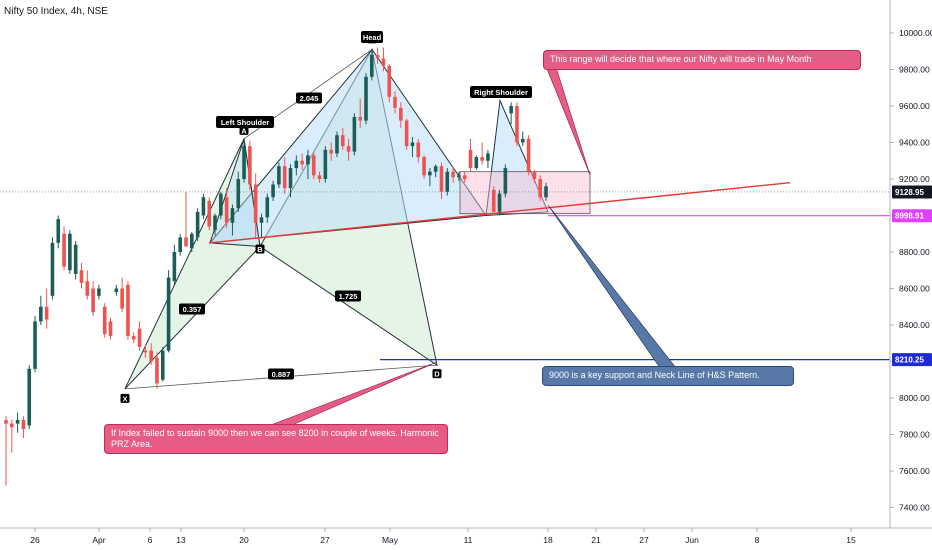 The image size is (932, 550). I want to click on y-tick-label: 9200.00, so click(914, 179).